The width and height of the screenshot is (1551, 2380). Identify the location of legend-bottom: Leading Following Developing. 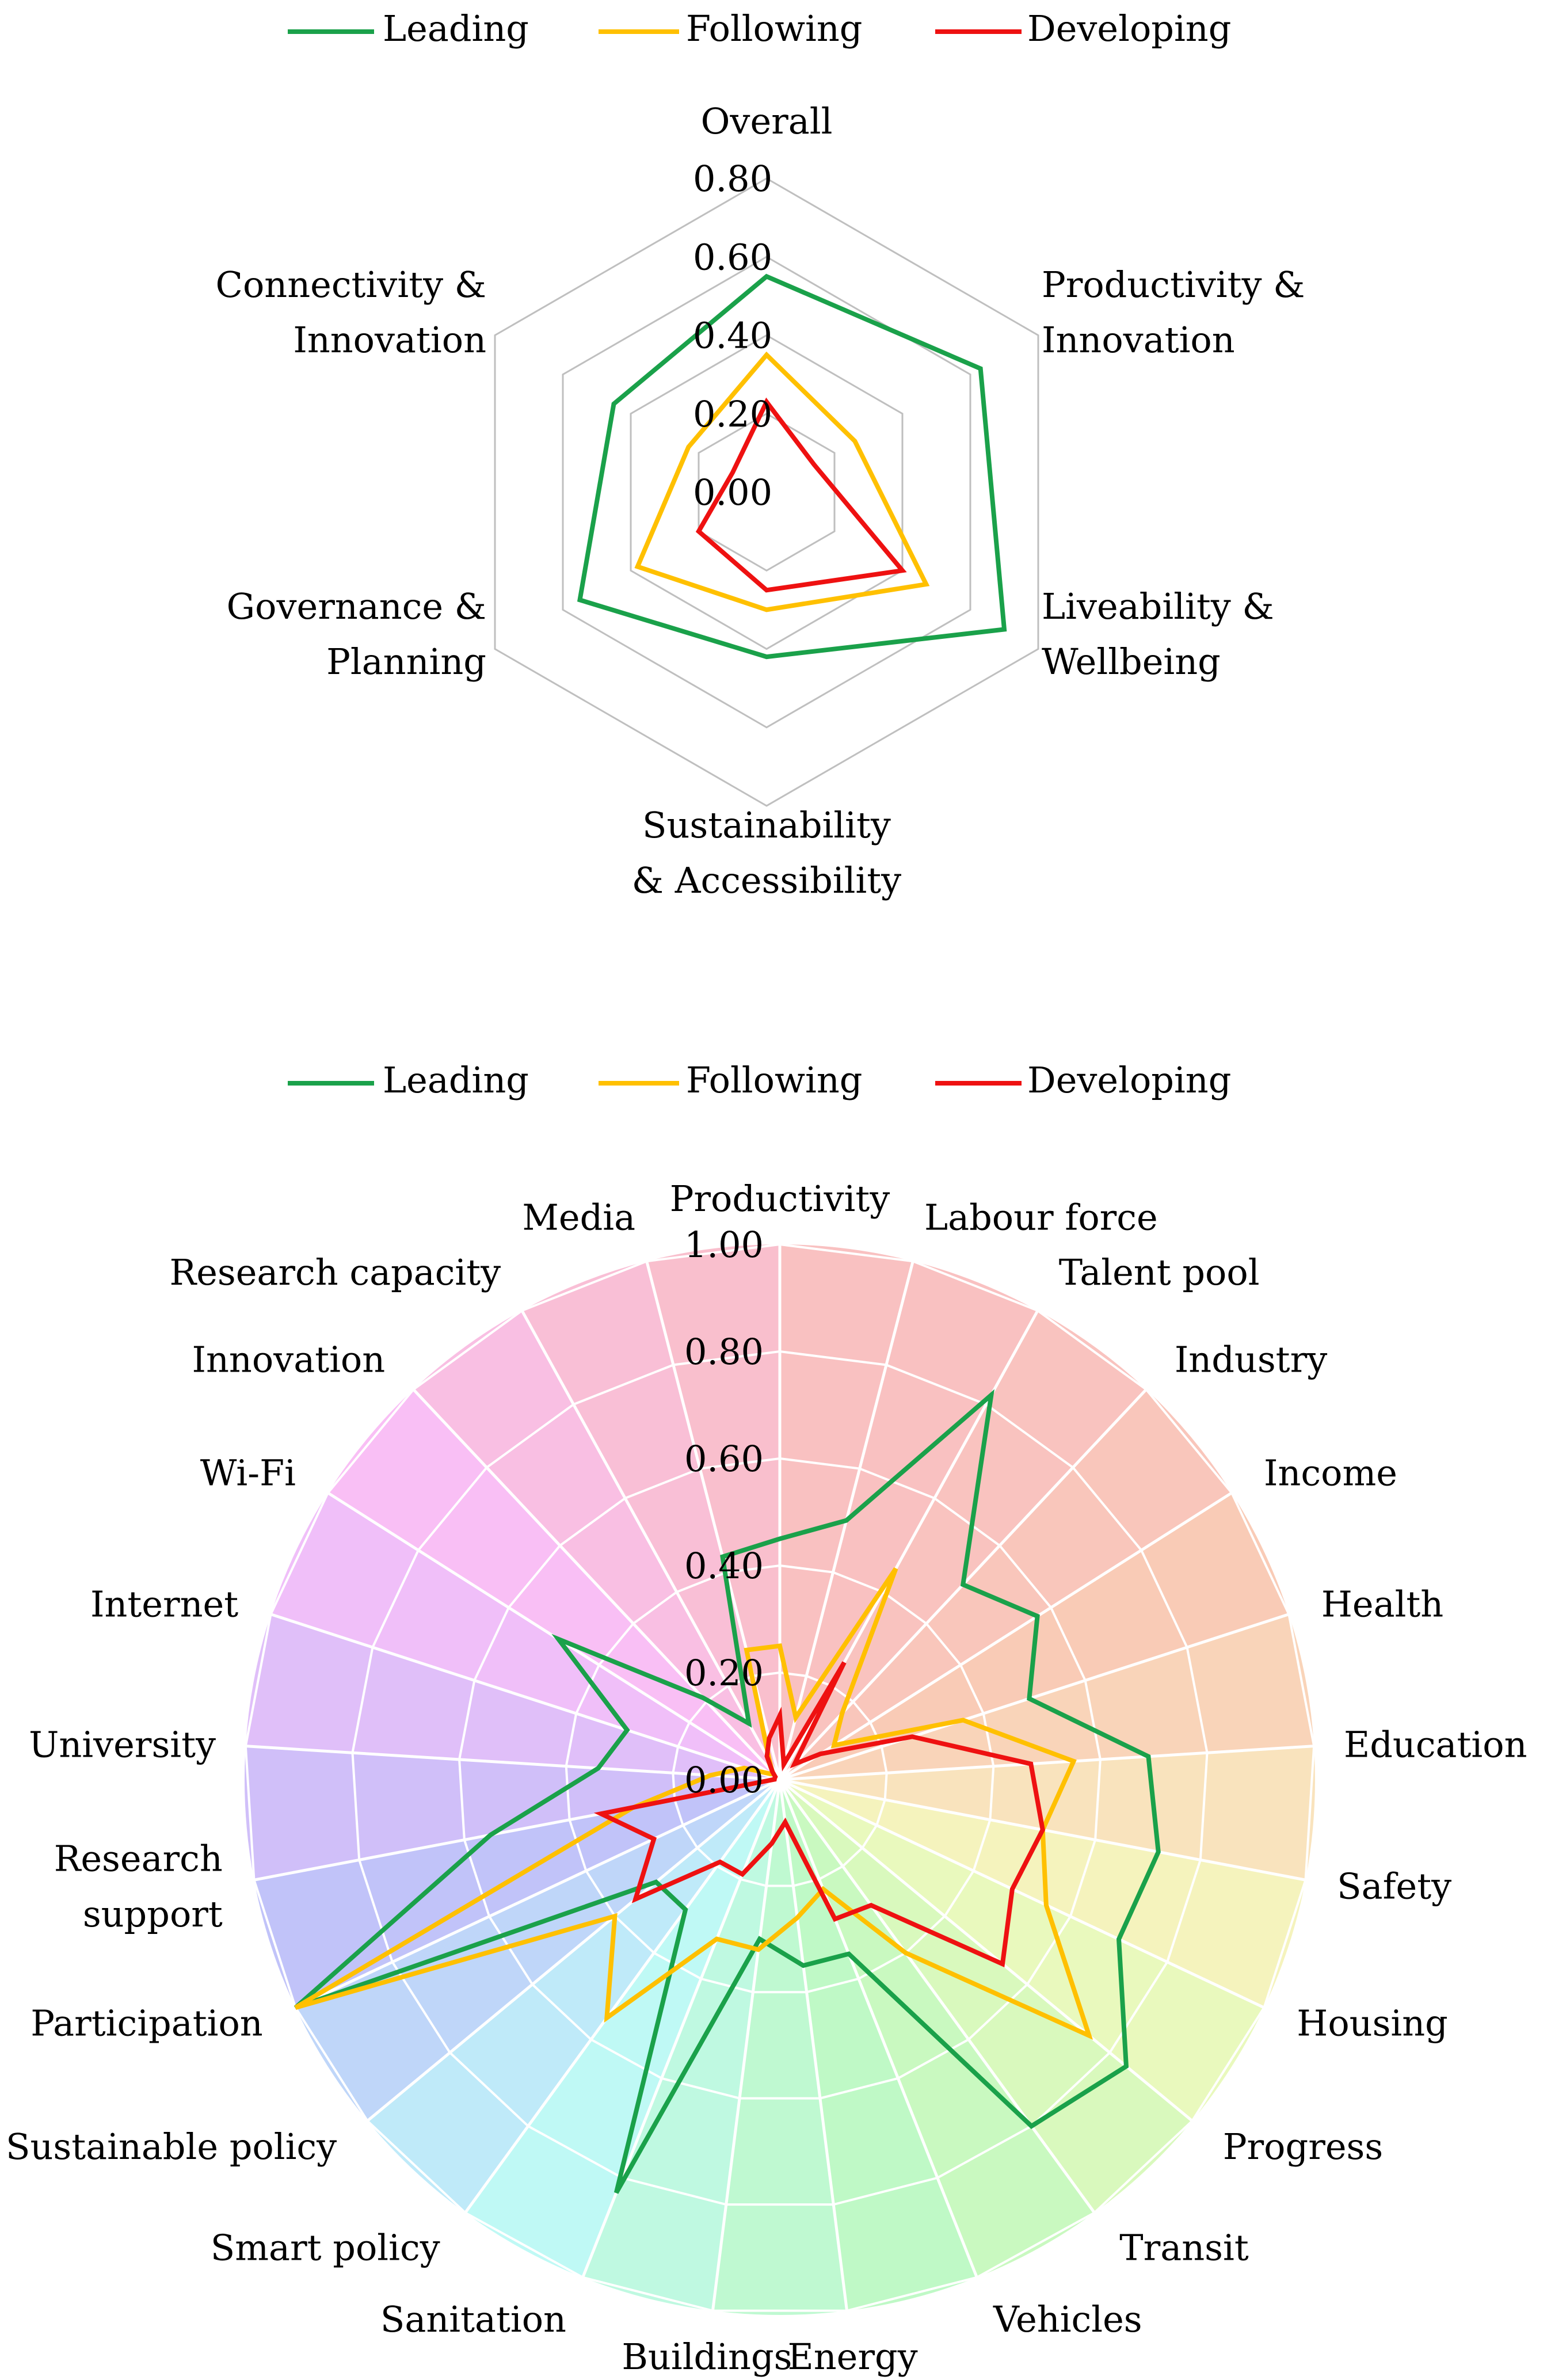
(759, 1080).